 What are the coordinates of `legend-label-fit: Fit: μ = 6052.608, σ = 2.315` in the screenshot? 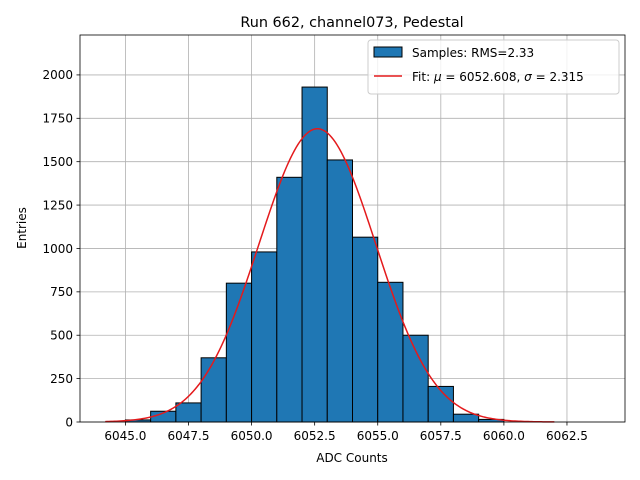 It's located at (498, 77).